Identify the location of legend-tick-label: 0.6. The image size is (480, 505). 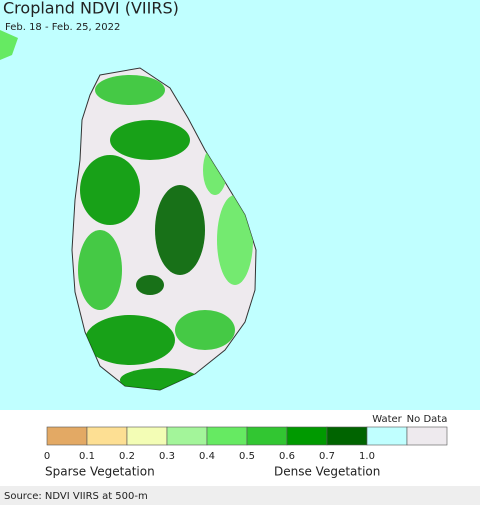
(287, 456).